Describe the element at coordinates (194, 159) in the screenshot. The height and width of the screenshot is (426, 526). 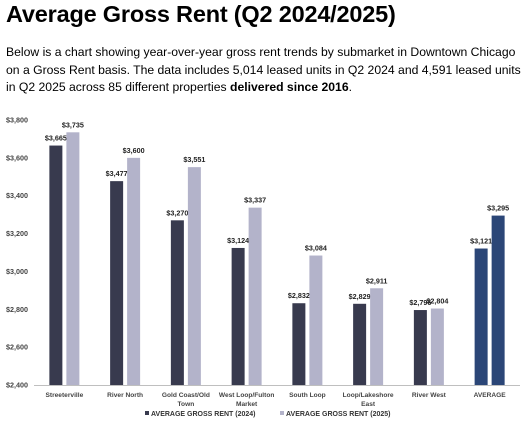
I see `data-label: $3,551` at that location.